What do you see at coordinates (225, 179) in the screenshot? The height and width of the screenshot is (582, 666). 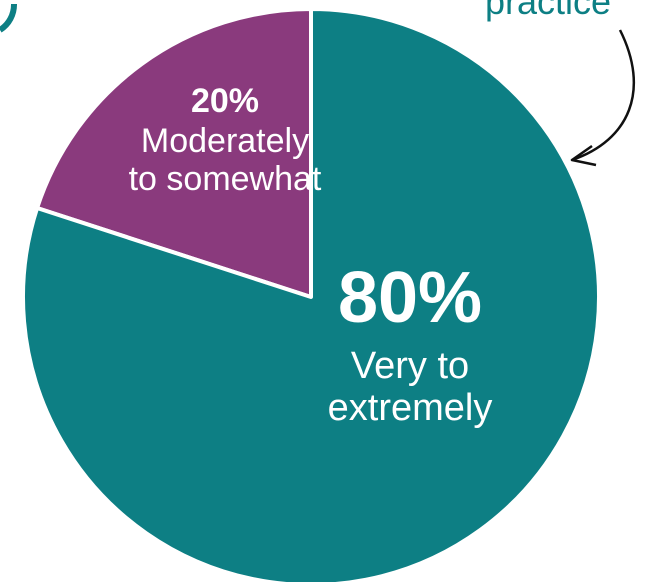 I see `slice-category-label-1-line-2: to somewhat` at bounding box center [225, 179].